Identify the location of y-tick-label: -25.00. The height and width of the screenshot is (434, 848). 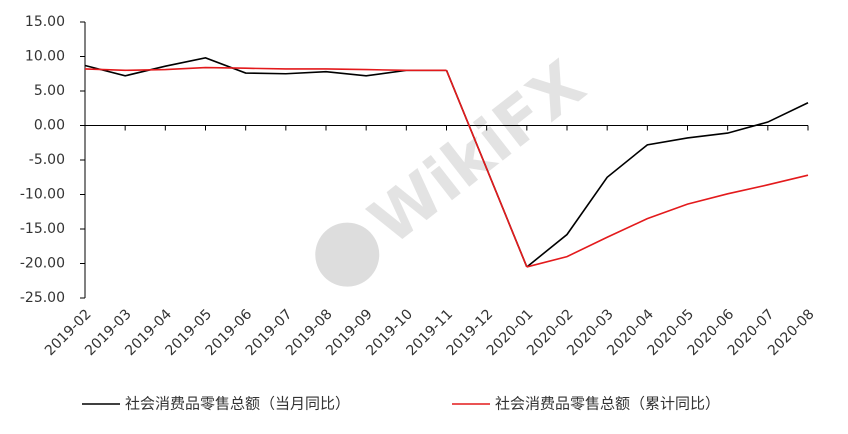
(42, 298).